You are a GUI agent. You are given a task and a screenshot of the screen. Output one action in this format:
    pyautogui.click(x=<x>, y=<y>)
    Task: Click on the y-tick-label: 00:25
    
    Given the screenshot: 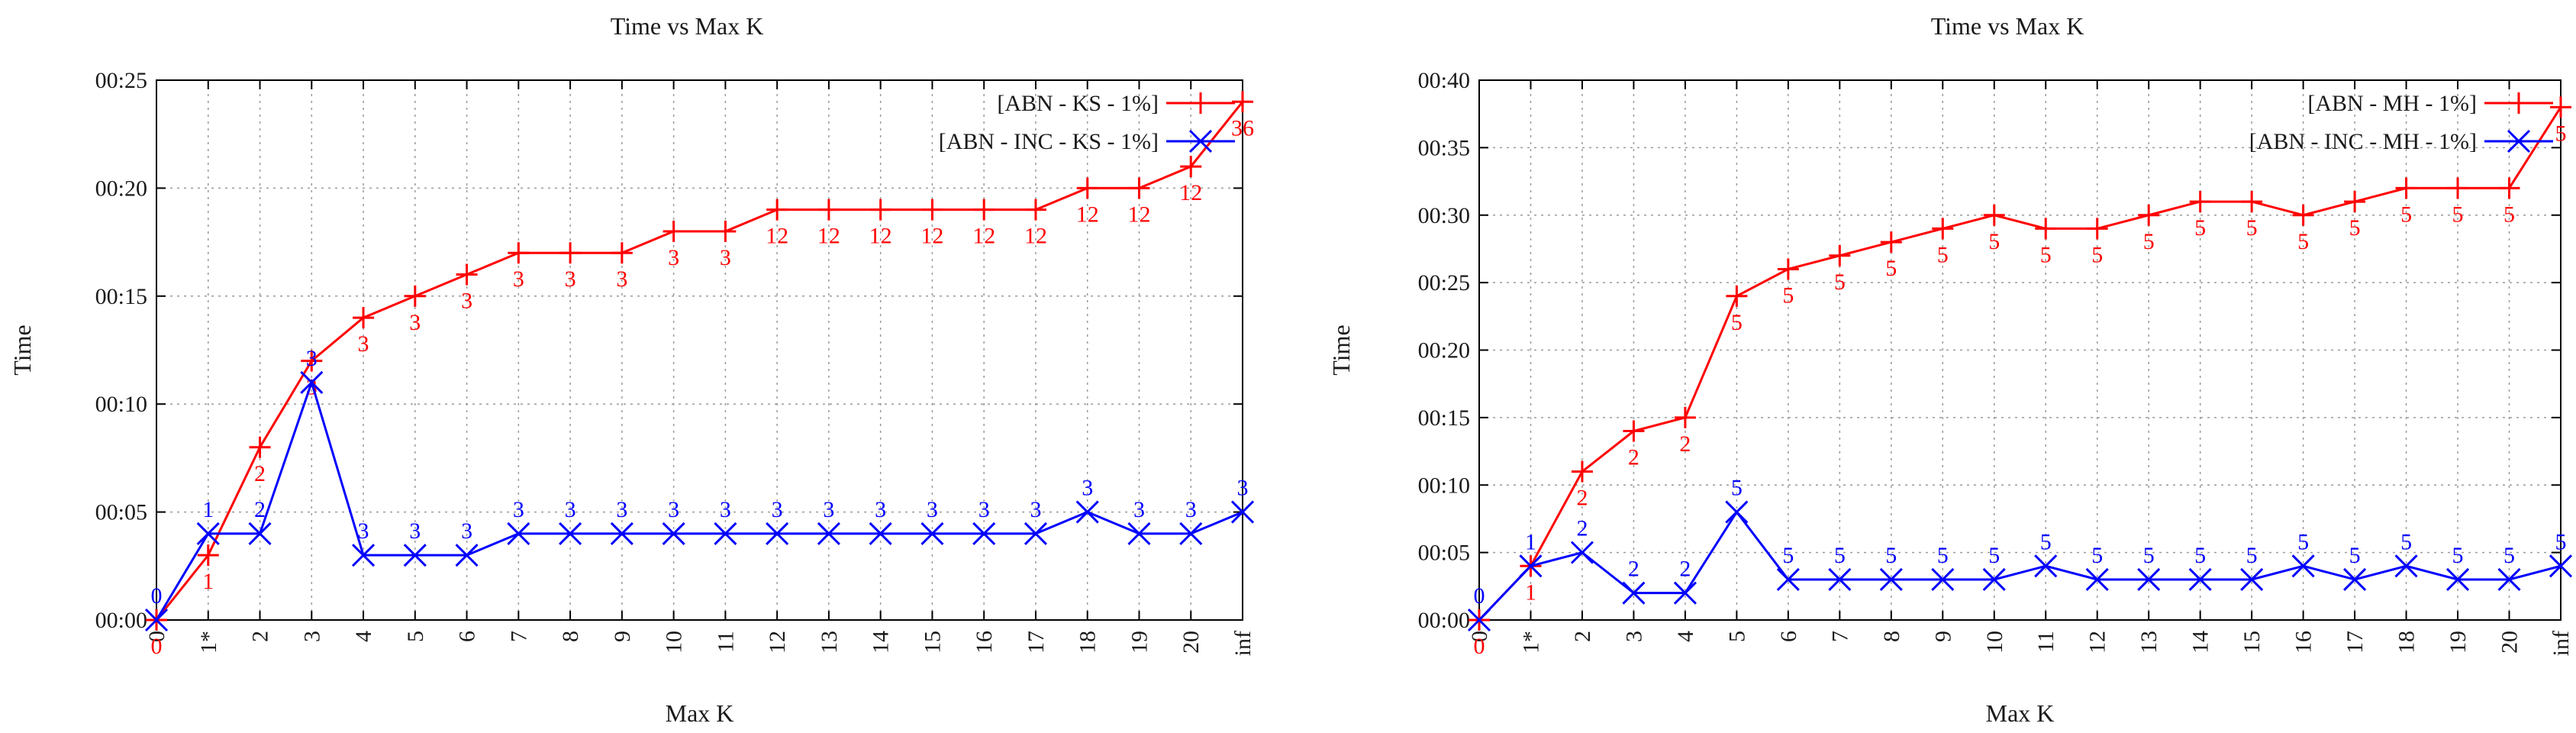 What is the action you would take?
    pyautogui.click(x=1444, y=283)
    